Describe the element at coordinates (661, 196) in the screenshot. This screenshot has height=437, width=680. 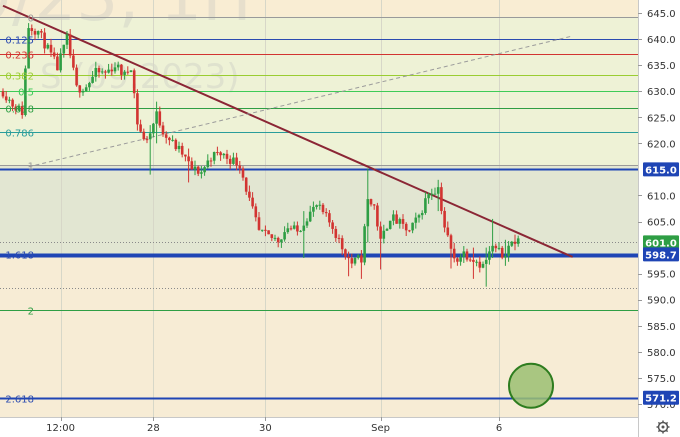
I see `price-tick-label: 610.0` at that location.